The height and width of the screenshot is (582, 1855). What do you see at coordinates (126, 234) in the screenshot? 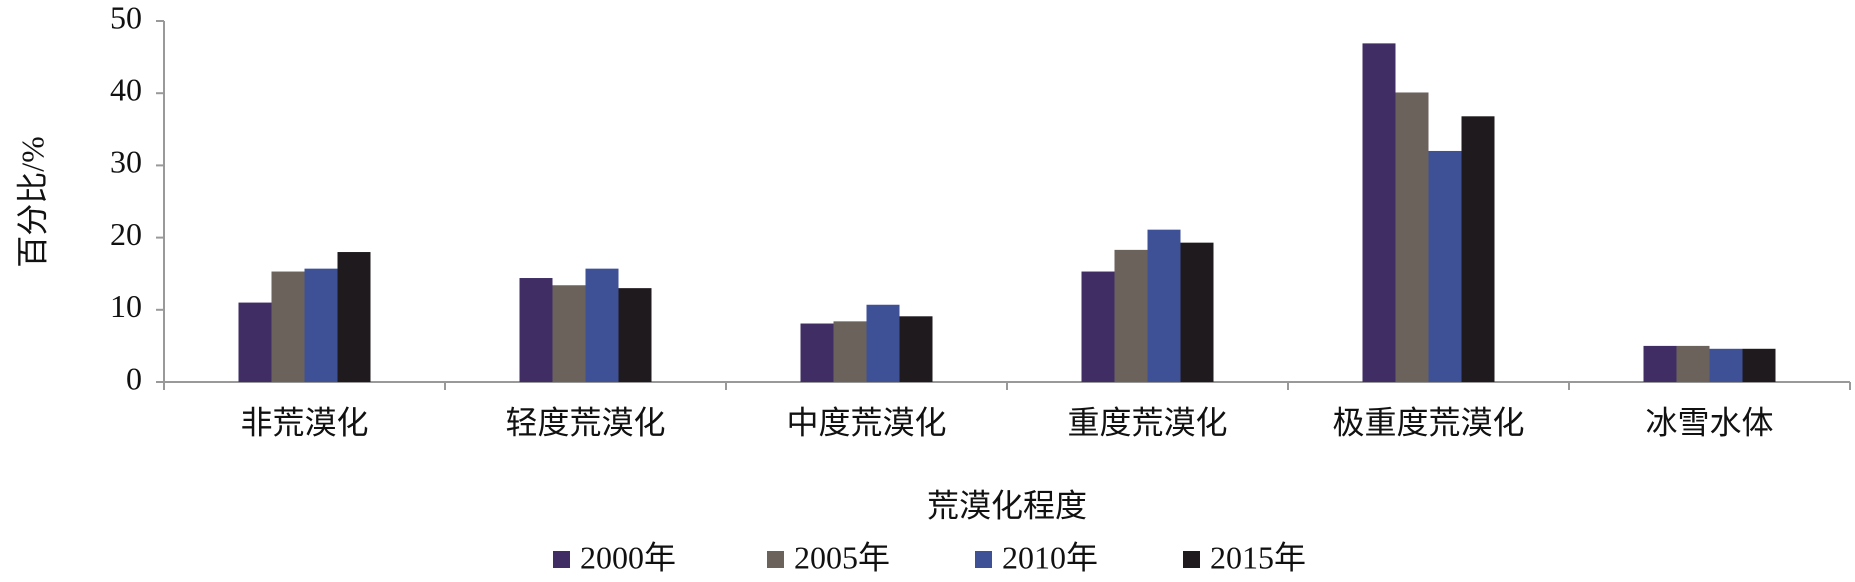
I see `y-tick-label: 20` at bounding box center [126, 234].